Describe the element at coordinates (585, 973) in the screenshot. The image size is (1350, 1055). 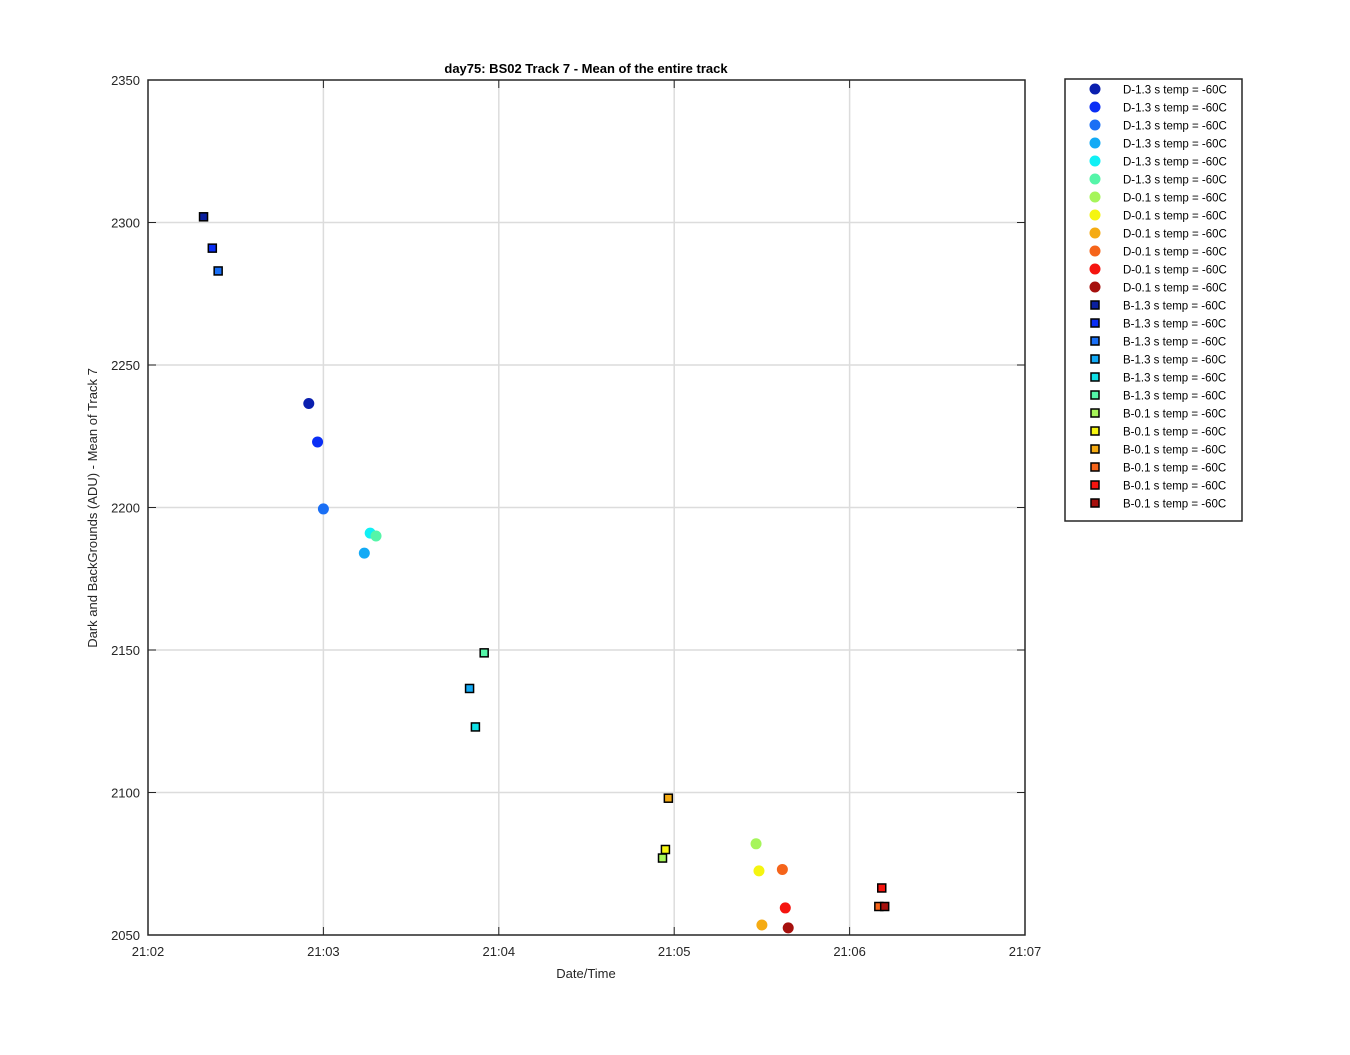
I see `x-axis-label: Date/Time` at that location.